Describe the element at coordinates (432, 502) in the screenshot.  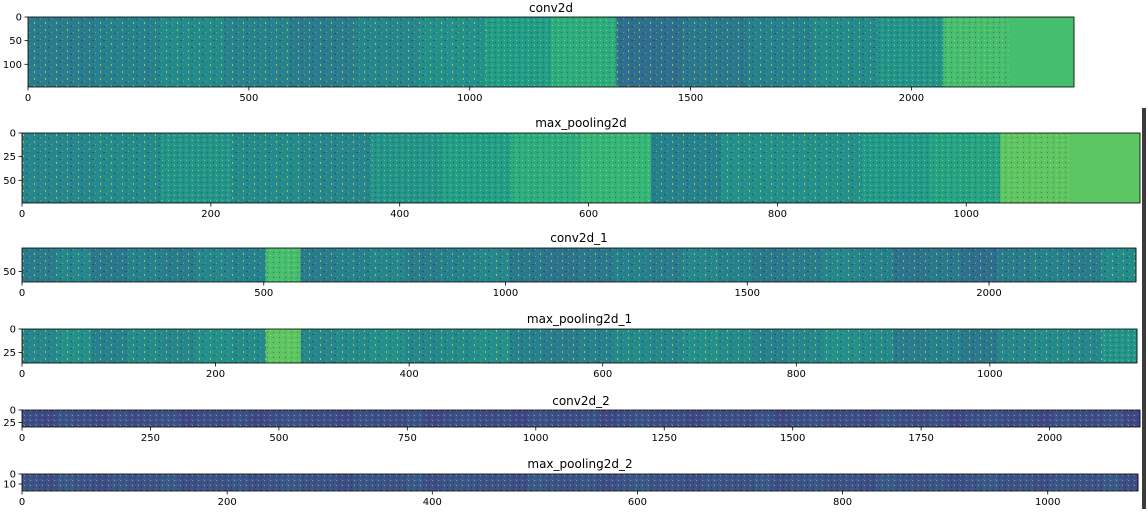
I see `max-pooling2d-2-x-tick-label: 400` at that location.